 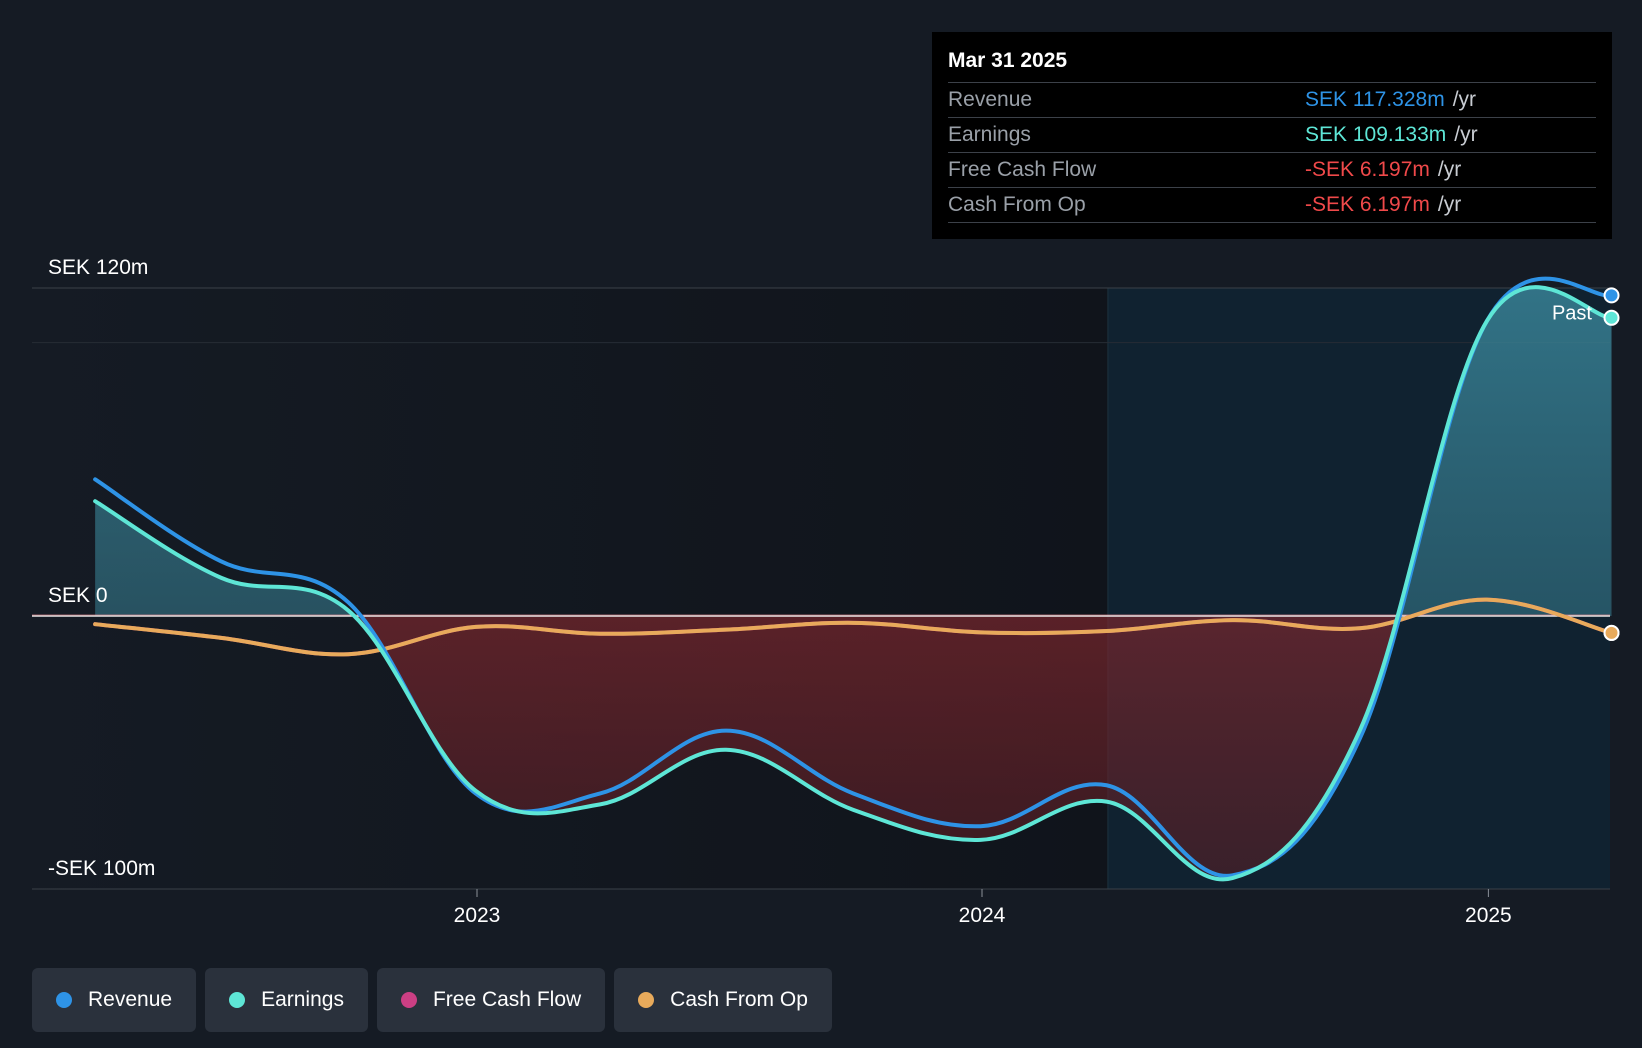 I want to click on legend-label: Revenue, so click(x=130, y=999).